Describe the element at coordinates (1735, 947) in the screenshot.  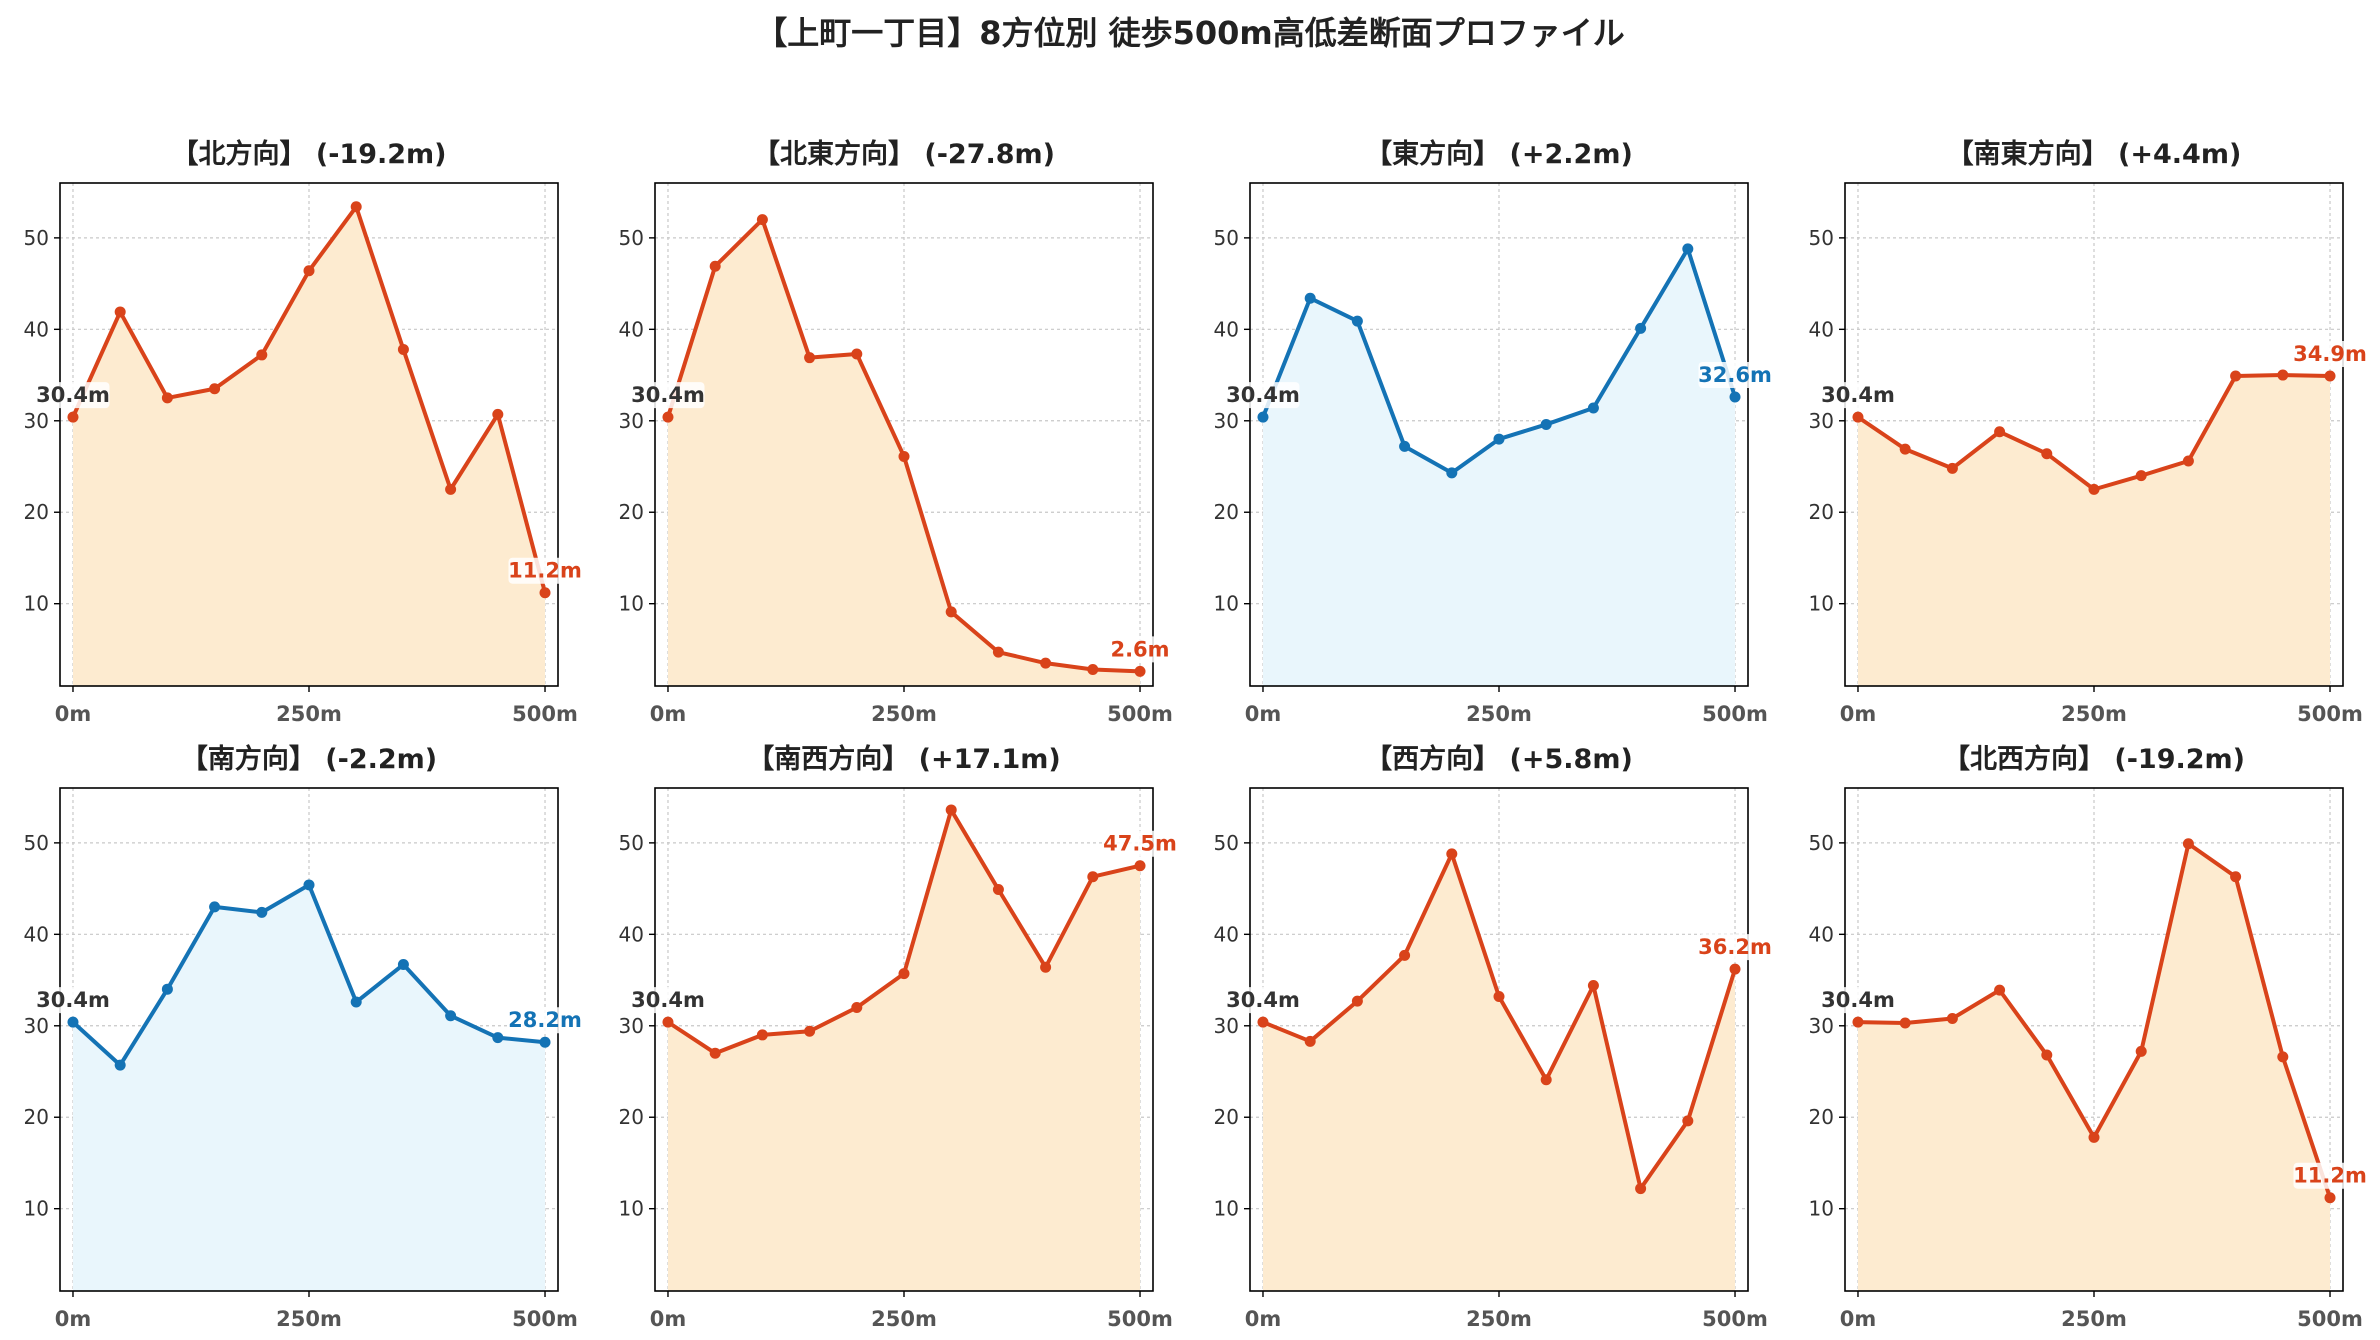
I see `end-value-label-text: 36.2m` at that location.